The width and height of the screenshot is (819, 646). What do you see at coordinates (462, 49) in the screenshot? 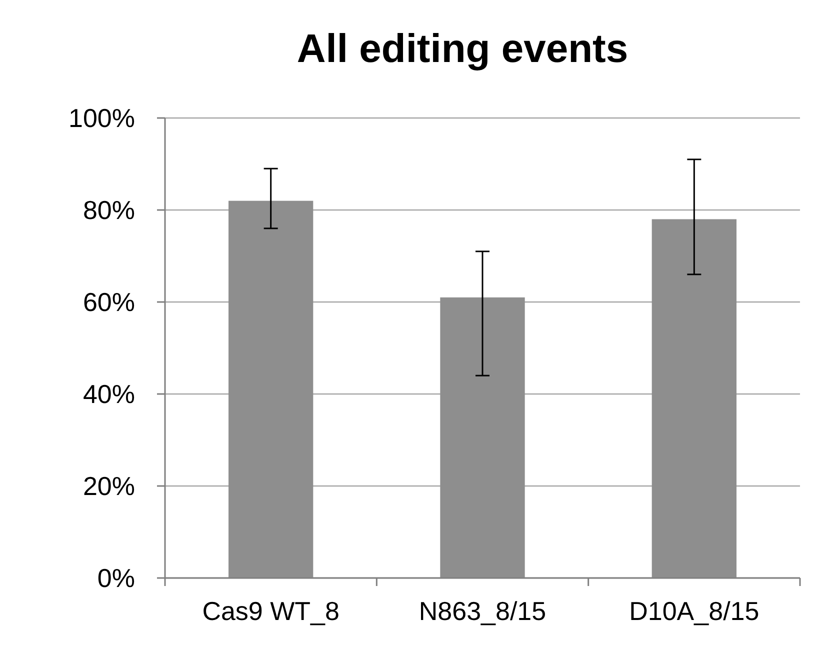
I see `chart-title: All editing events` at bounding box center [462, 49].